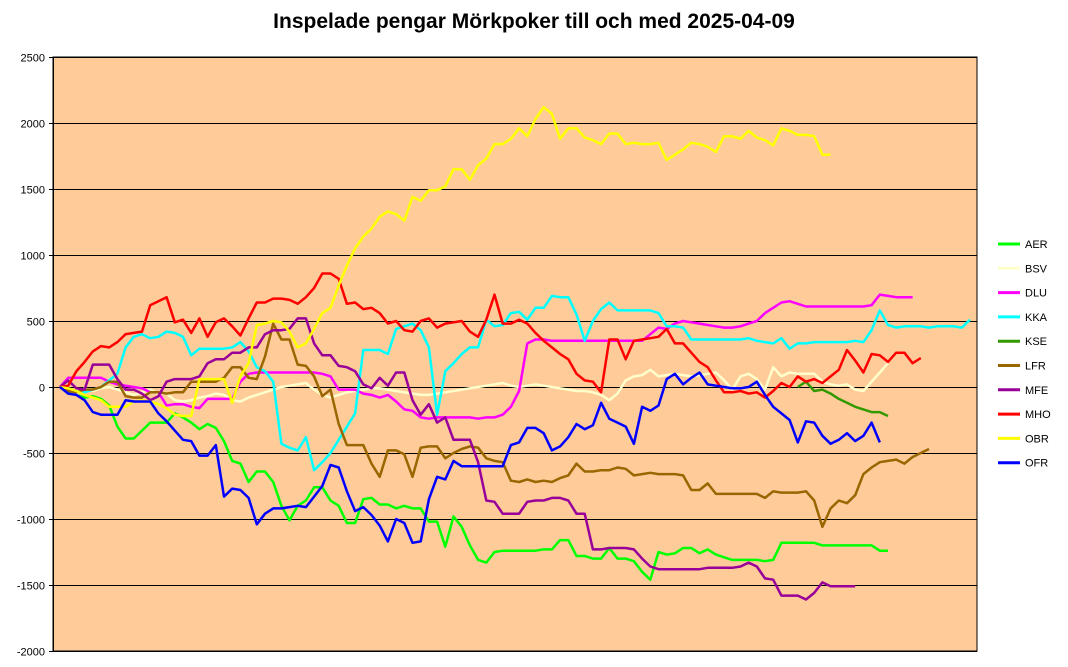 The height and width of the screenshot is (667, 1068). Describe the element at coordinates (31, 521) in the screenshot. I see `y-tick-label: -1000` at that location.